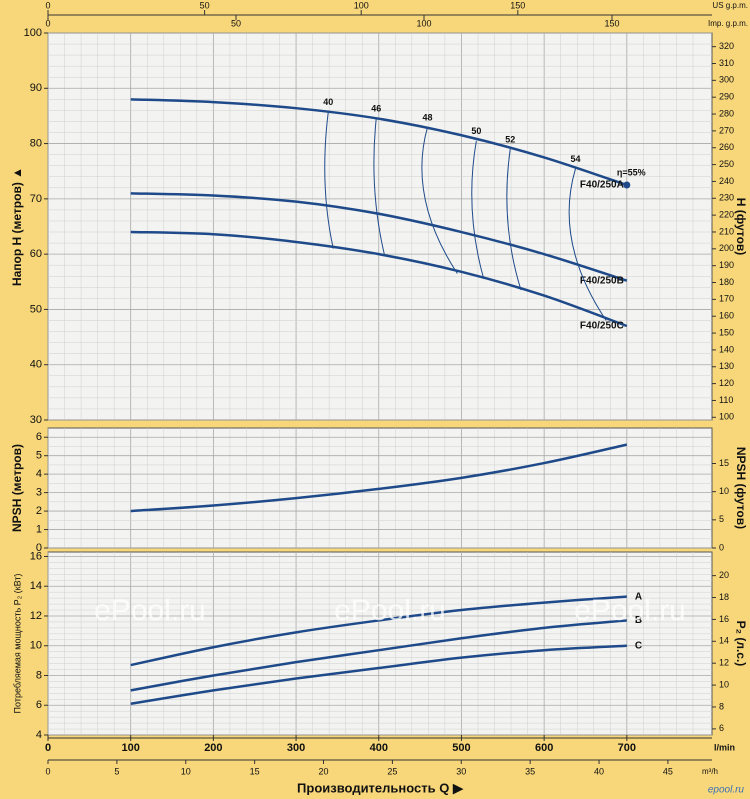 The image size is (750, 799). What do you see at coordinates (728, 23) in the screenshot?
I see `top-axis-unit: Imp. g.p.m.` at bounding box center [728, 23].